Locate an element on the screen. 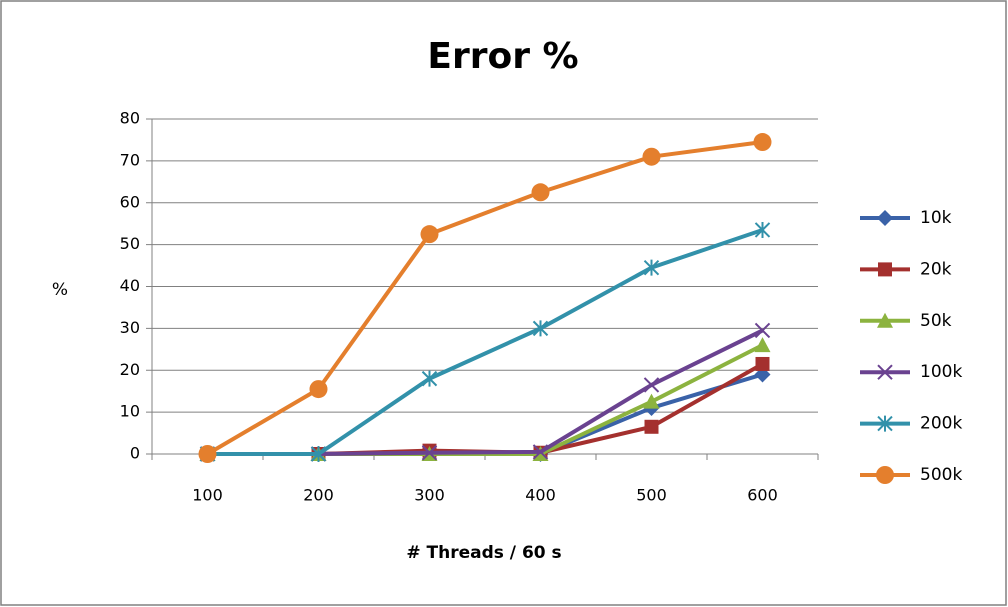 This screenshot has height=607, width=1008. y-tick-label: 50 is located at coordinates (130, 243).